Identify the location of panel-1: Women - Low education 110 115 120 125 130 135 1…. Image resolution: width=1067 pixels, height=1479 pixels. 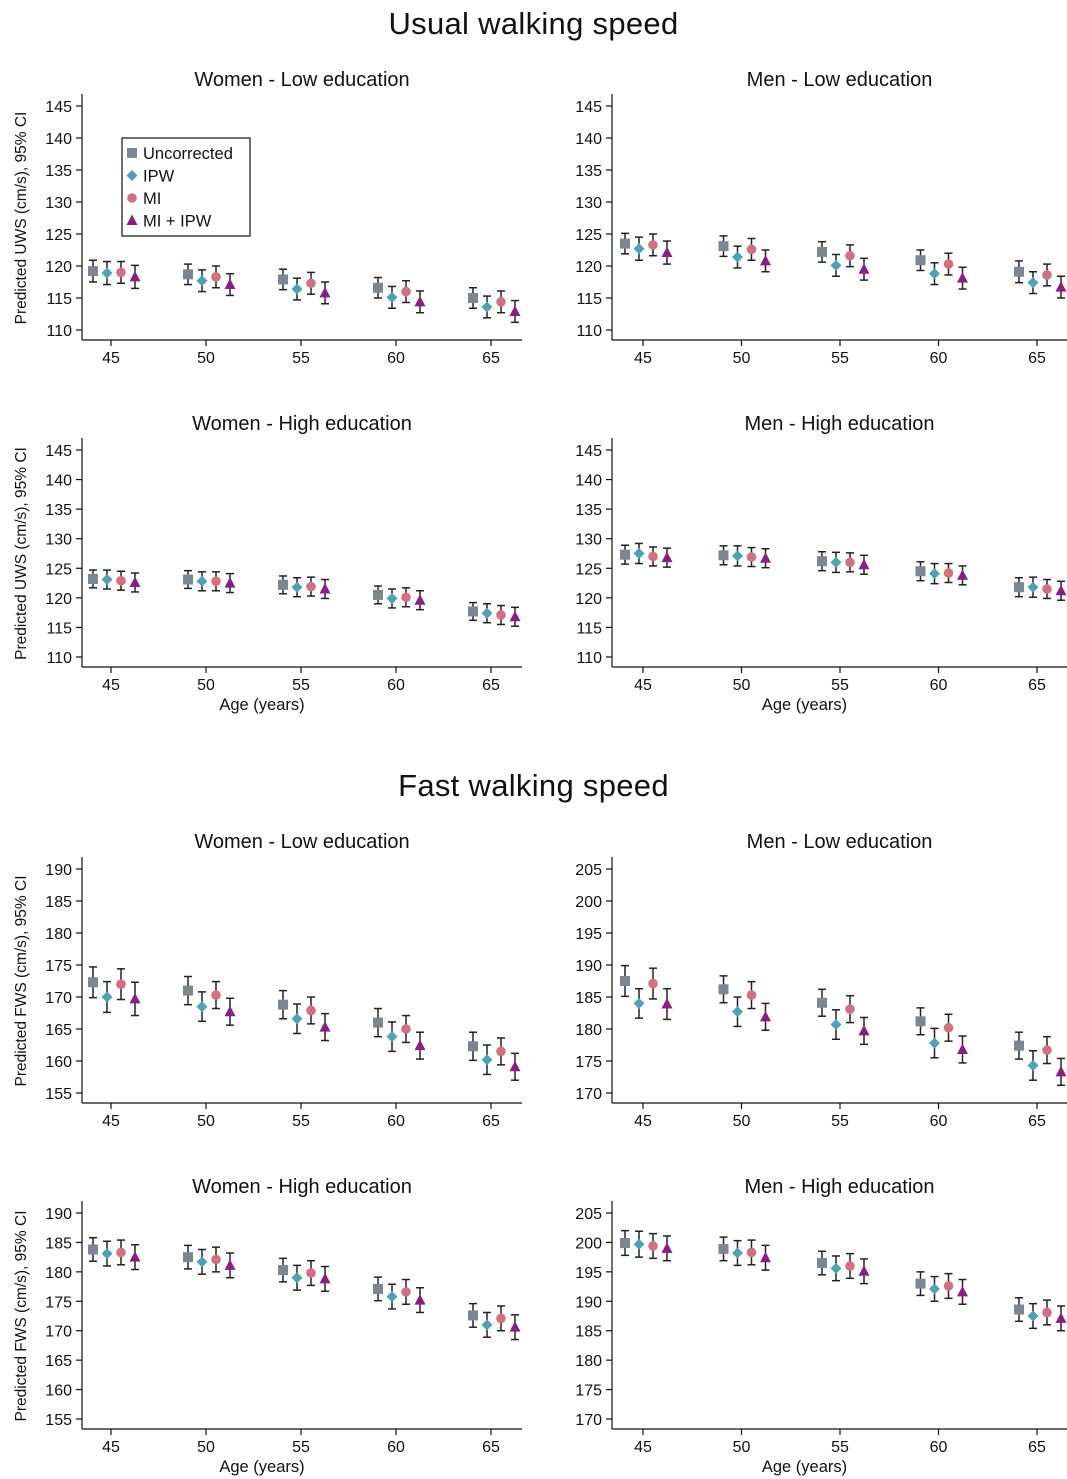
(267, 218).